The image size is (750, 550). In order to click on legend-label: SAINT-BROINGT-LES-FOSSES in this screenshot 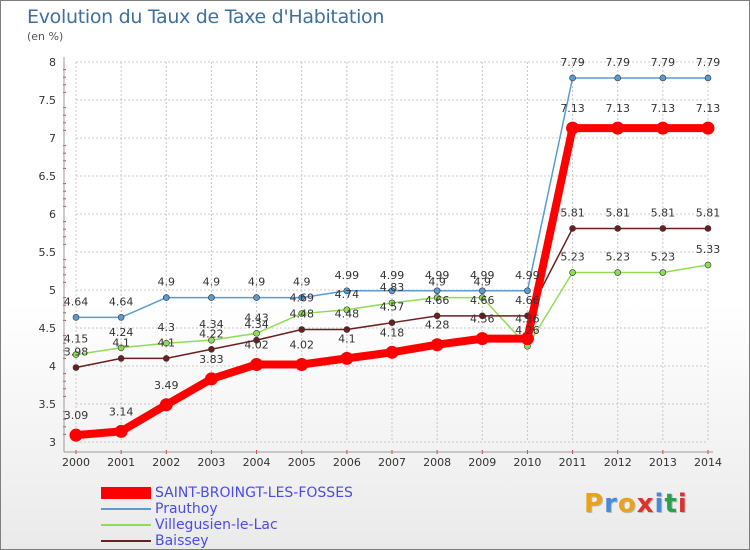, I will do `click(254, 493)`.